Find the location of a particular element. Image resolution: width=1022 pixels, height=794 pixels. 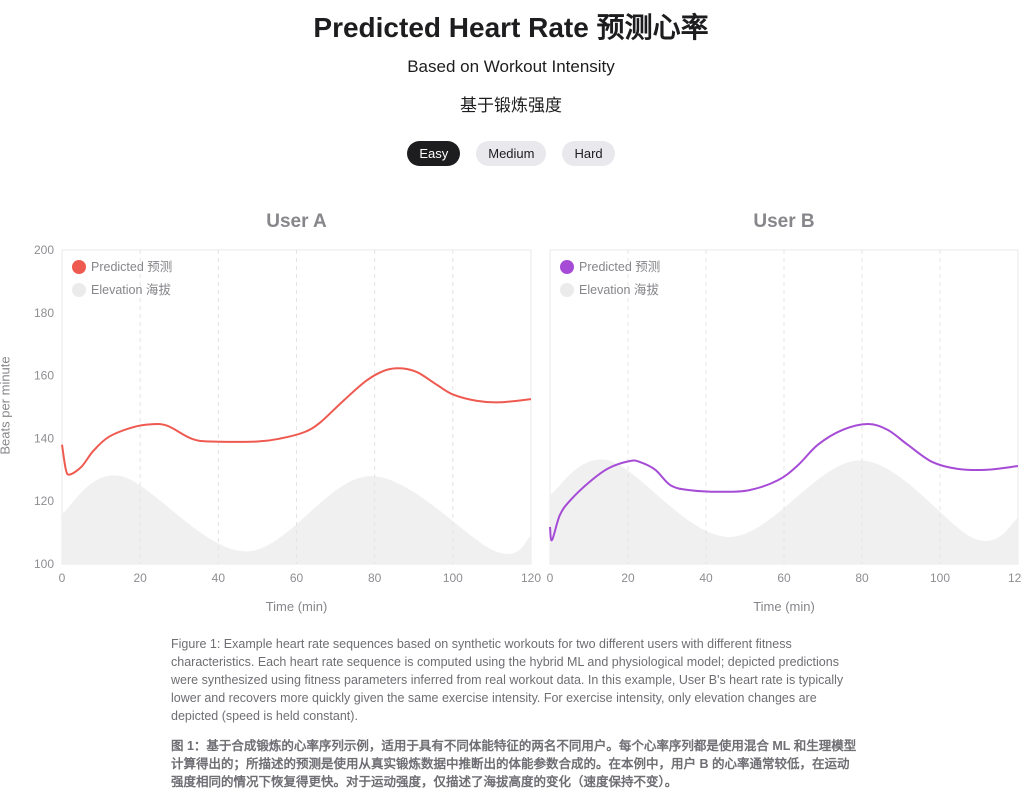

medium-button: Medium is located at coordinates (511, 153).